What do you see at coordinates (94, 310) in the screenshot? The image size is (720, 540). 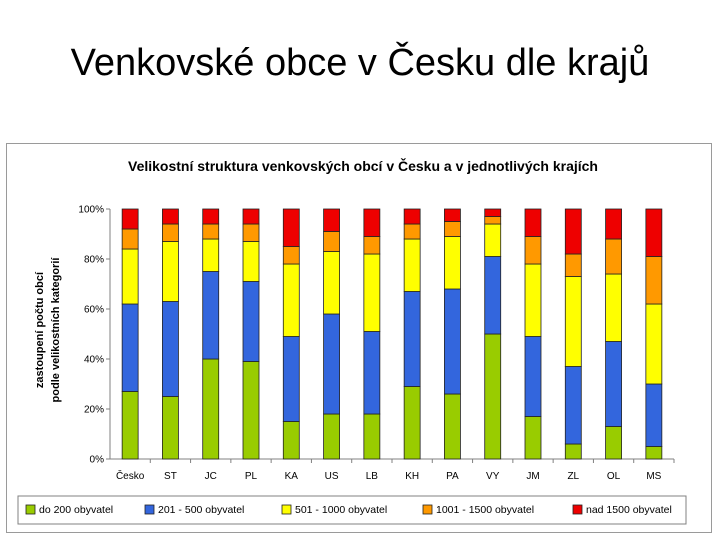 I see `y-tick-label: 60%` at bounding box center [94, 310].